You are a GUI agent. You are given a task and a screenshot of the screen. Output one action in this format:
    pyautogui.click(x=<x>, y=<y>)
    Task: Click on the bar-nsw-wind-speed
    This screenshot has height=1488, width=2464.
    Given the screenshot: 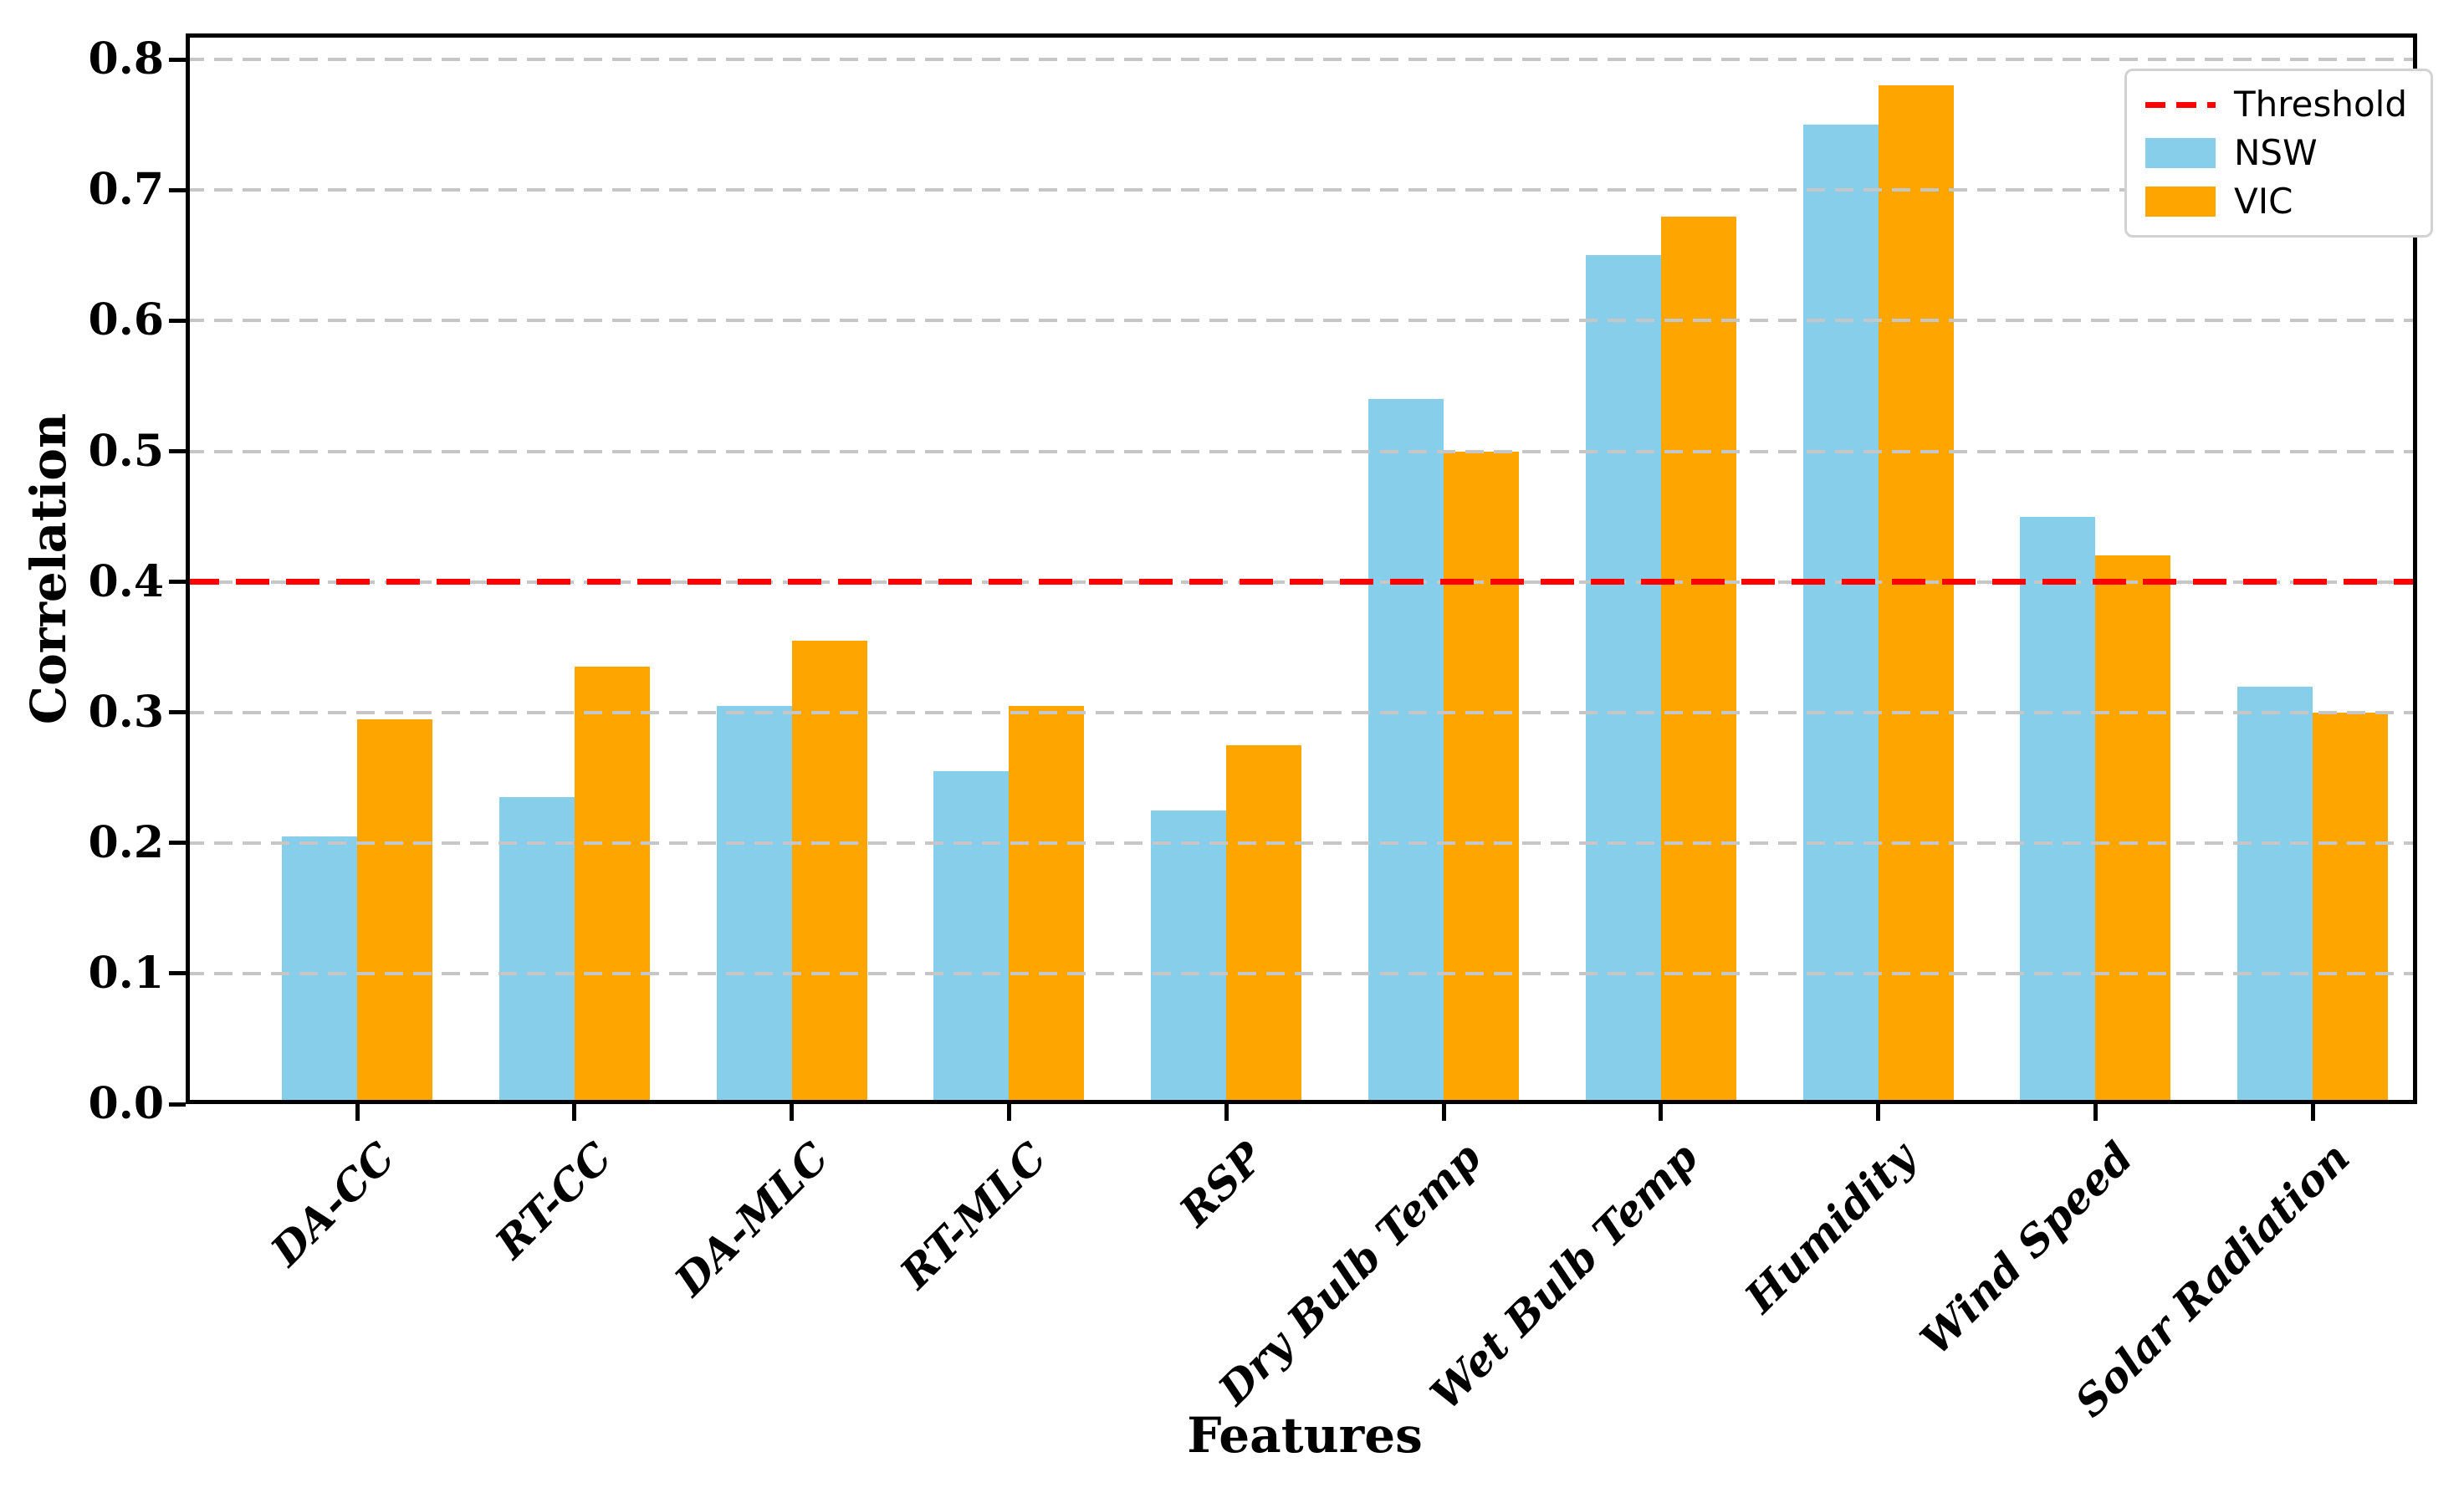 What is the action you would take?
    pyautogui.click(x=2058, y=810)
    